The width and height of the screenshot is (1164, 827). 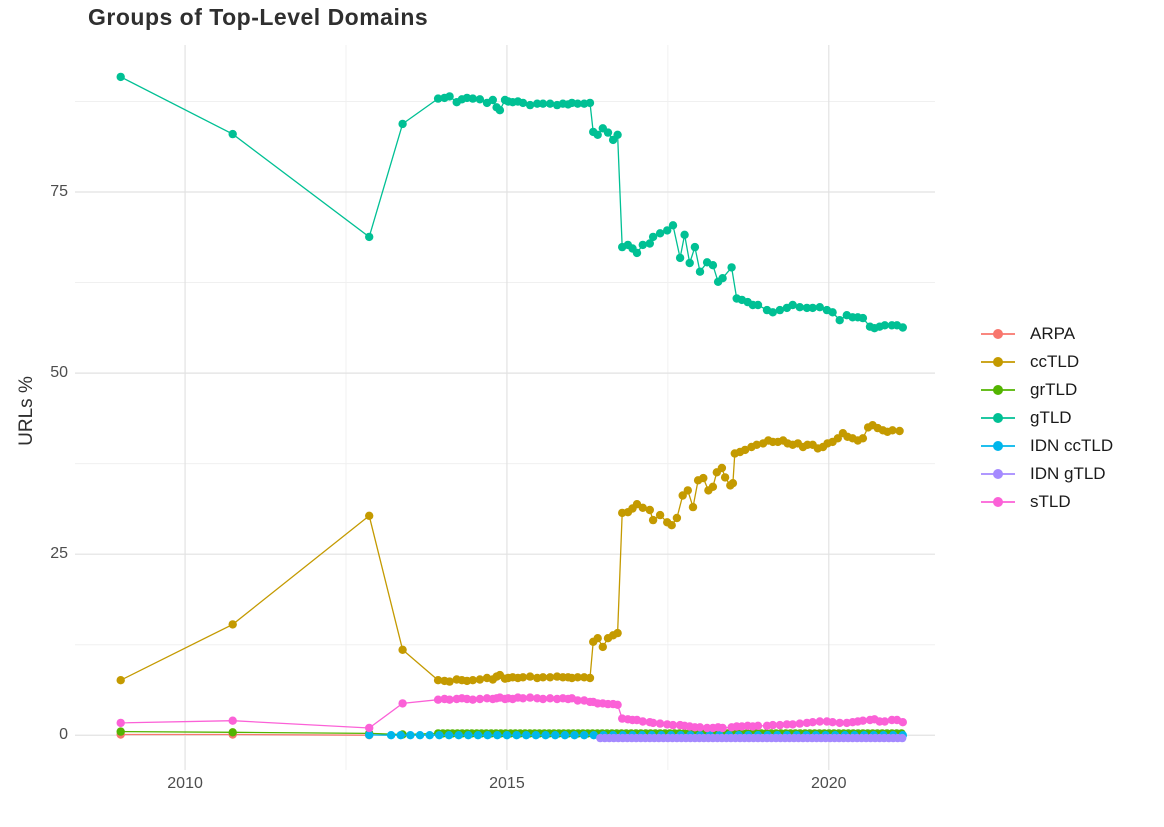 I want to click on legend-label: IDN ccTLD, so click(x=1072, y=445).